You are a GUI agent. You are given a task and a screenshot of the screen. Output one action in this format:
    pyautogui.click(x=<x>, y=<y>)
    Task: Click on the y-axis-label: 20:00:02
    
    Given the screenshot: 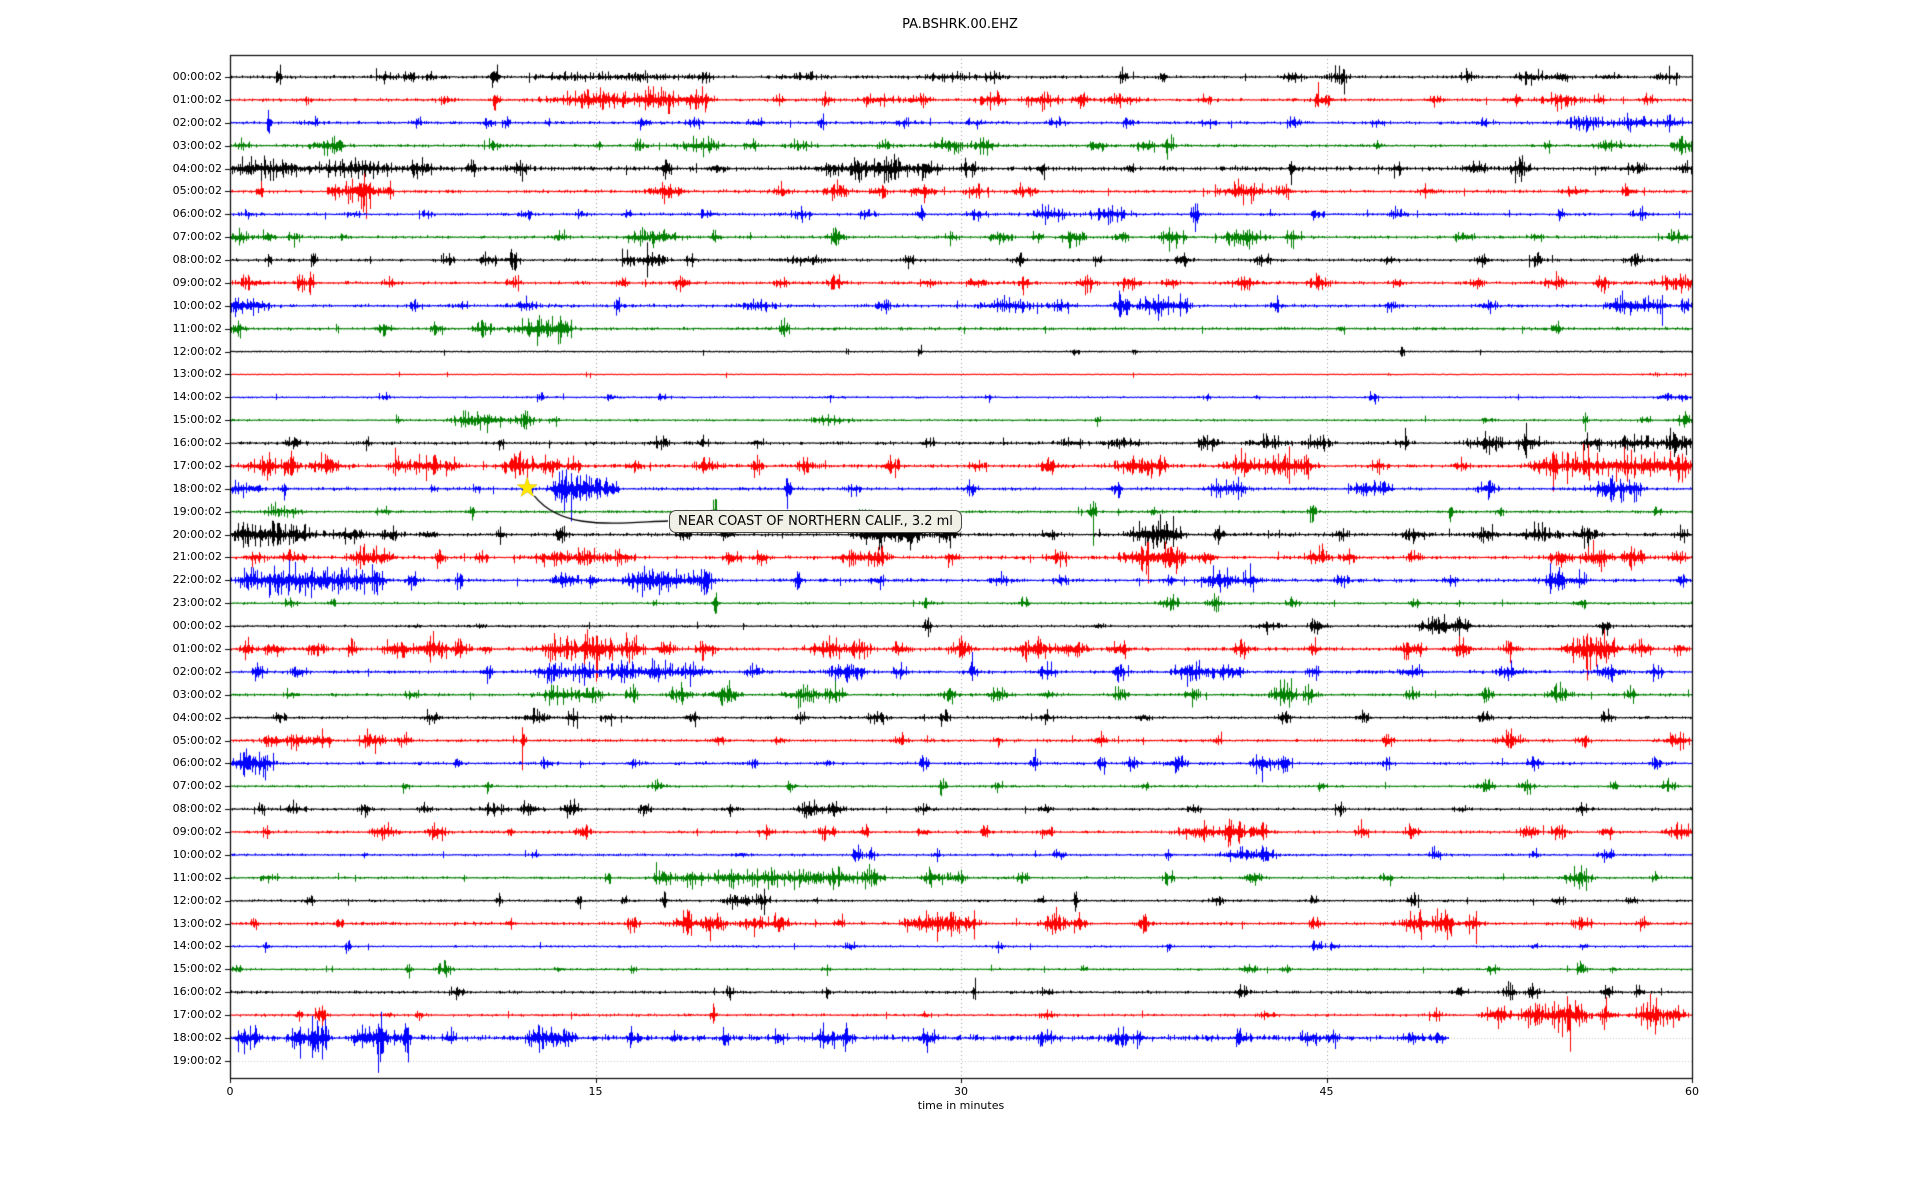 What is the action you would take?
    pyautogui.click(x=197, y=534)
    